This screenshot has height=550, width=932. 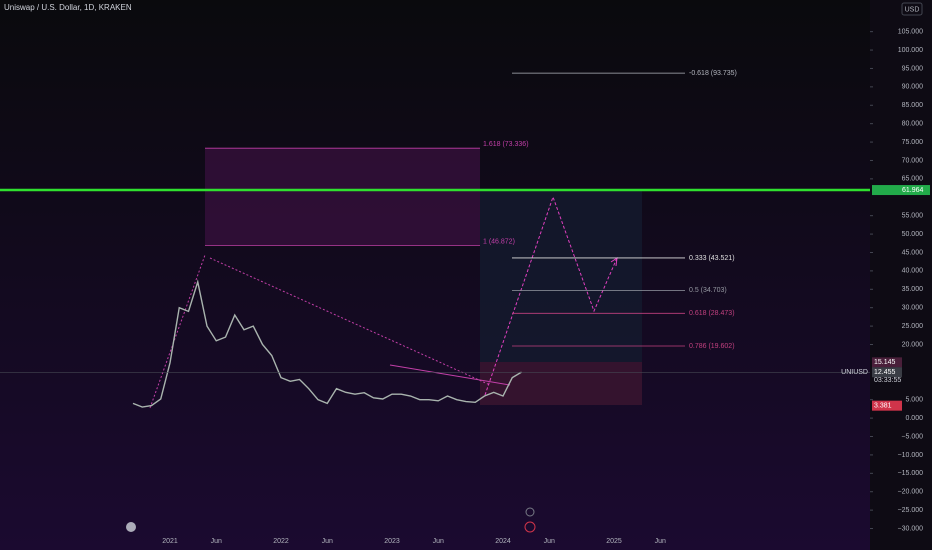 I want to click on fib-label: 1.618 (73.336), so click(x=506, y=144).